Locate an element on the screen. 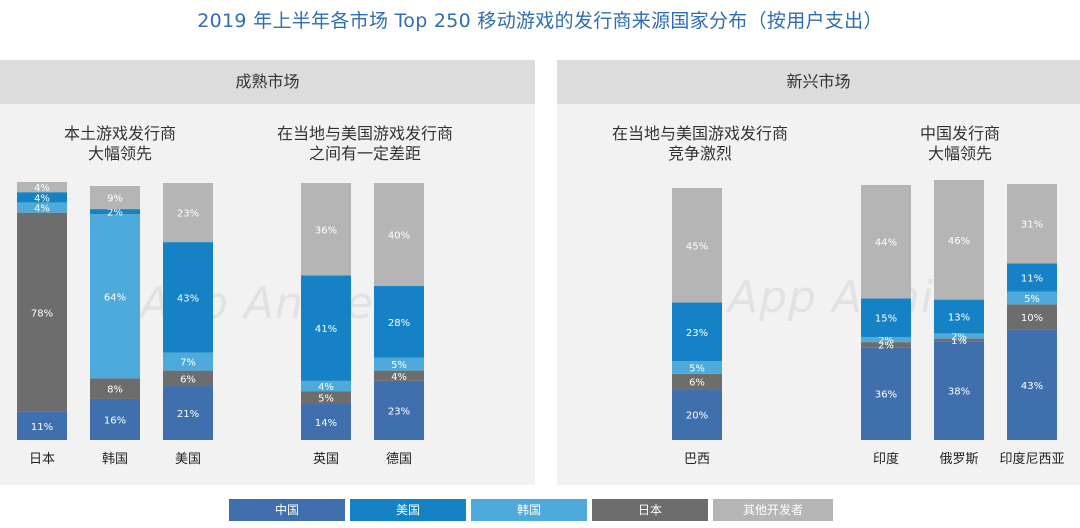 The image size is (1080, 528). emerging-subtitle-china-lead: 中国发行商 大幅领先 is located at coordinates (960, 144).